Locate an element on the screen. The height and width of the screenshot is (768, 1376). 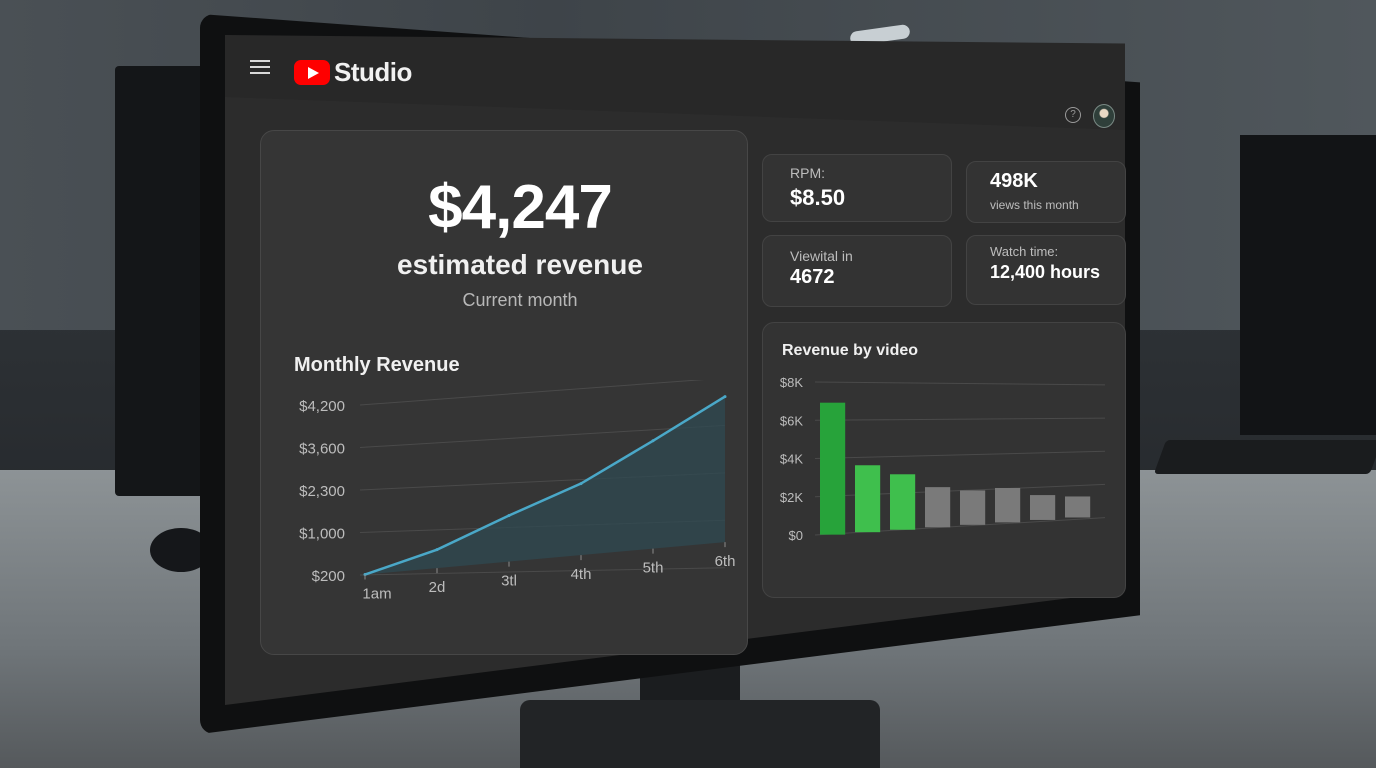
views-card: 498K views this month is located at coordinates (1046, 192).